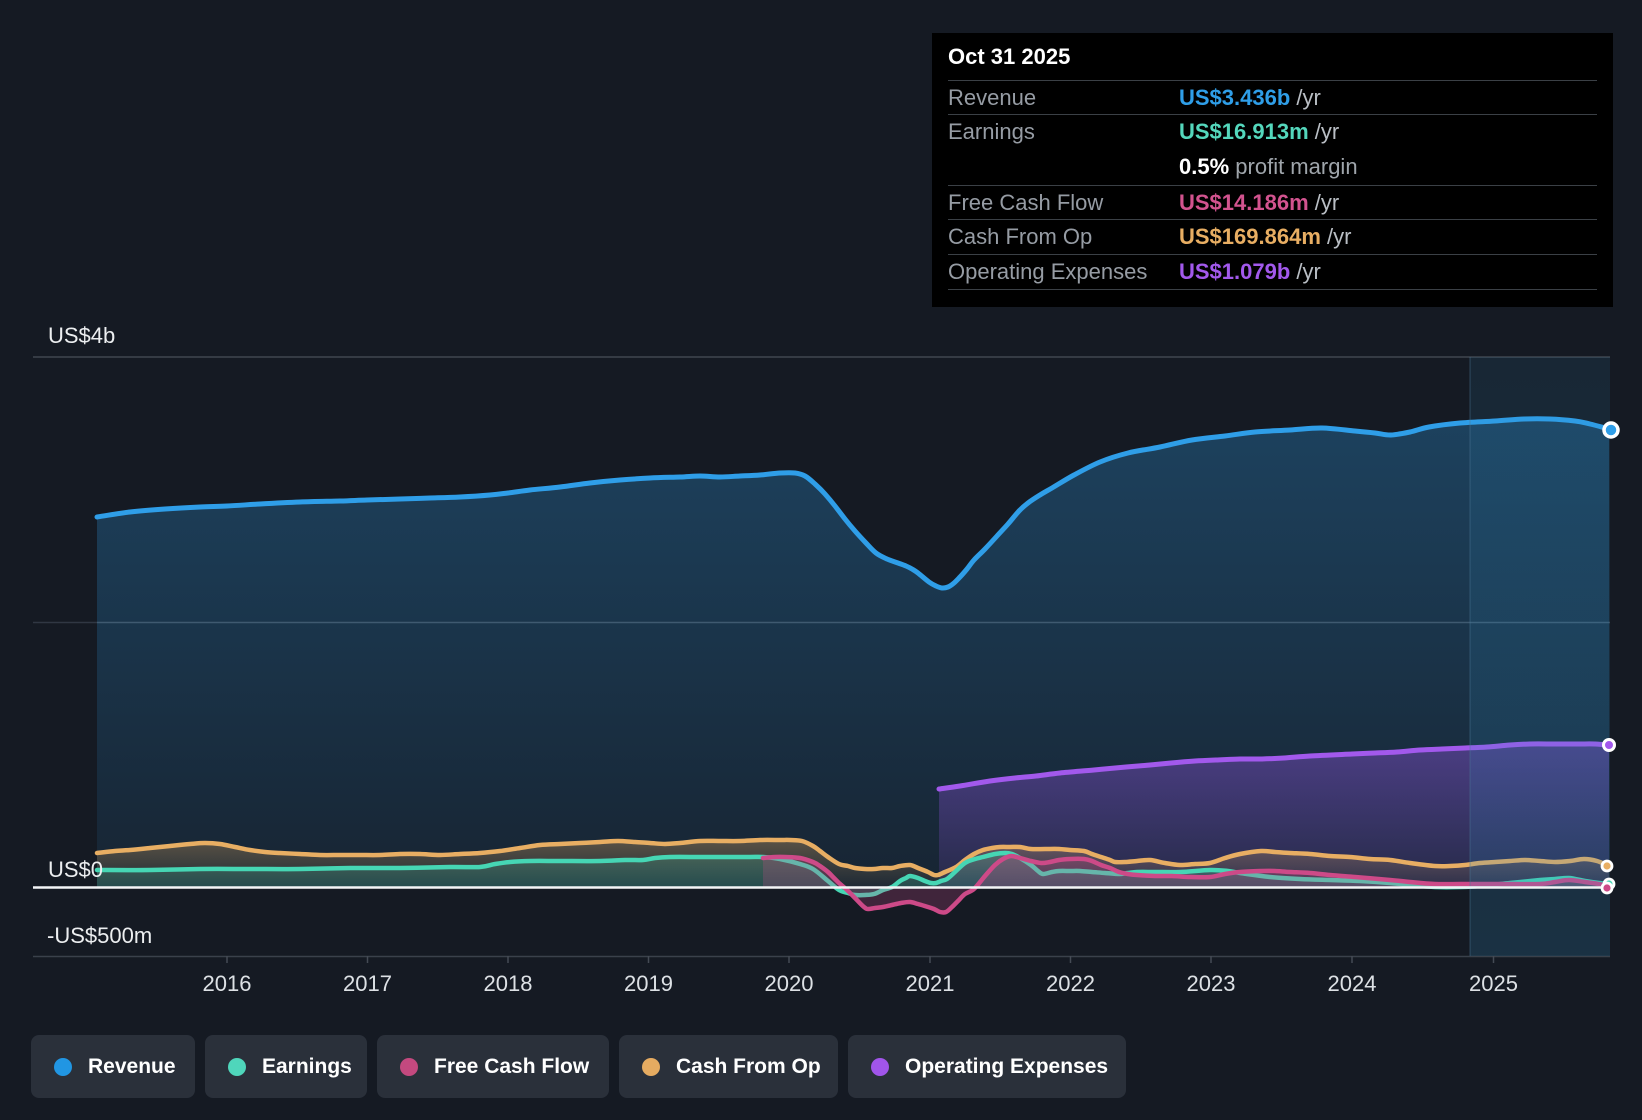 The width and height of the screenshot is (1642, 1120). I want to click on svg-text: 2025, so click(1493, 983).